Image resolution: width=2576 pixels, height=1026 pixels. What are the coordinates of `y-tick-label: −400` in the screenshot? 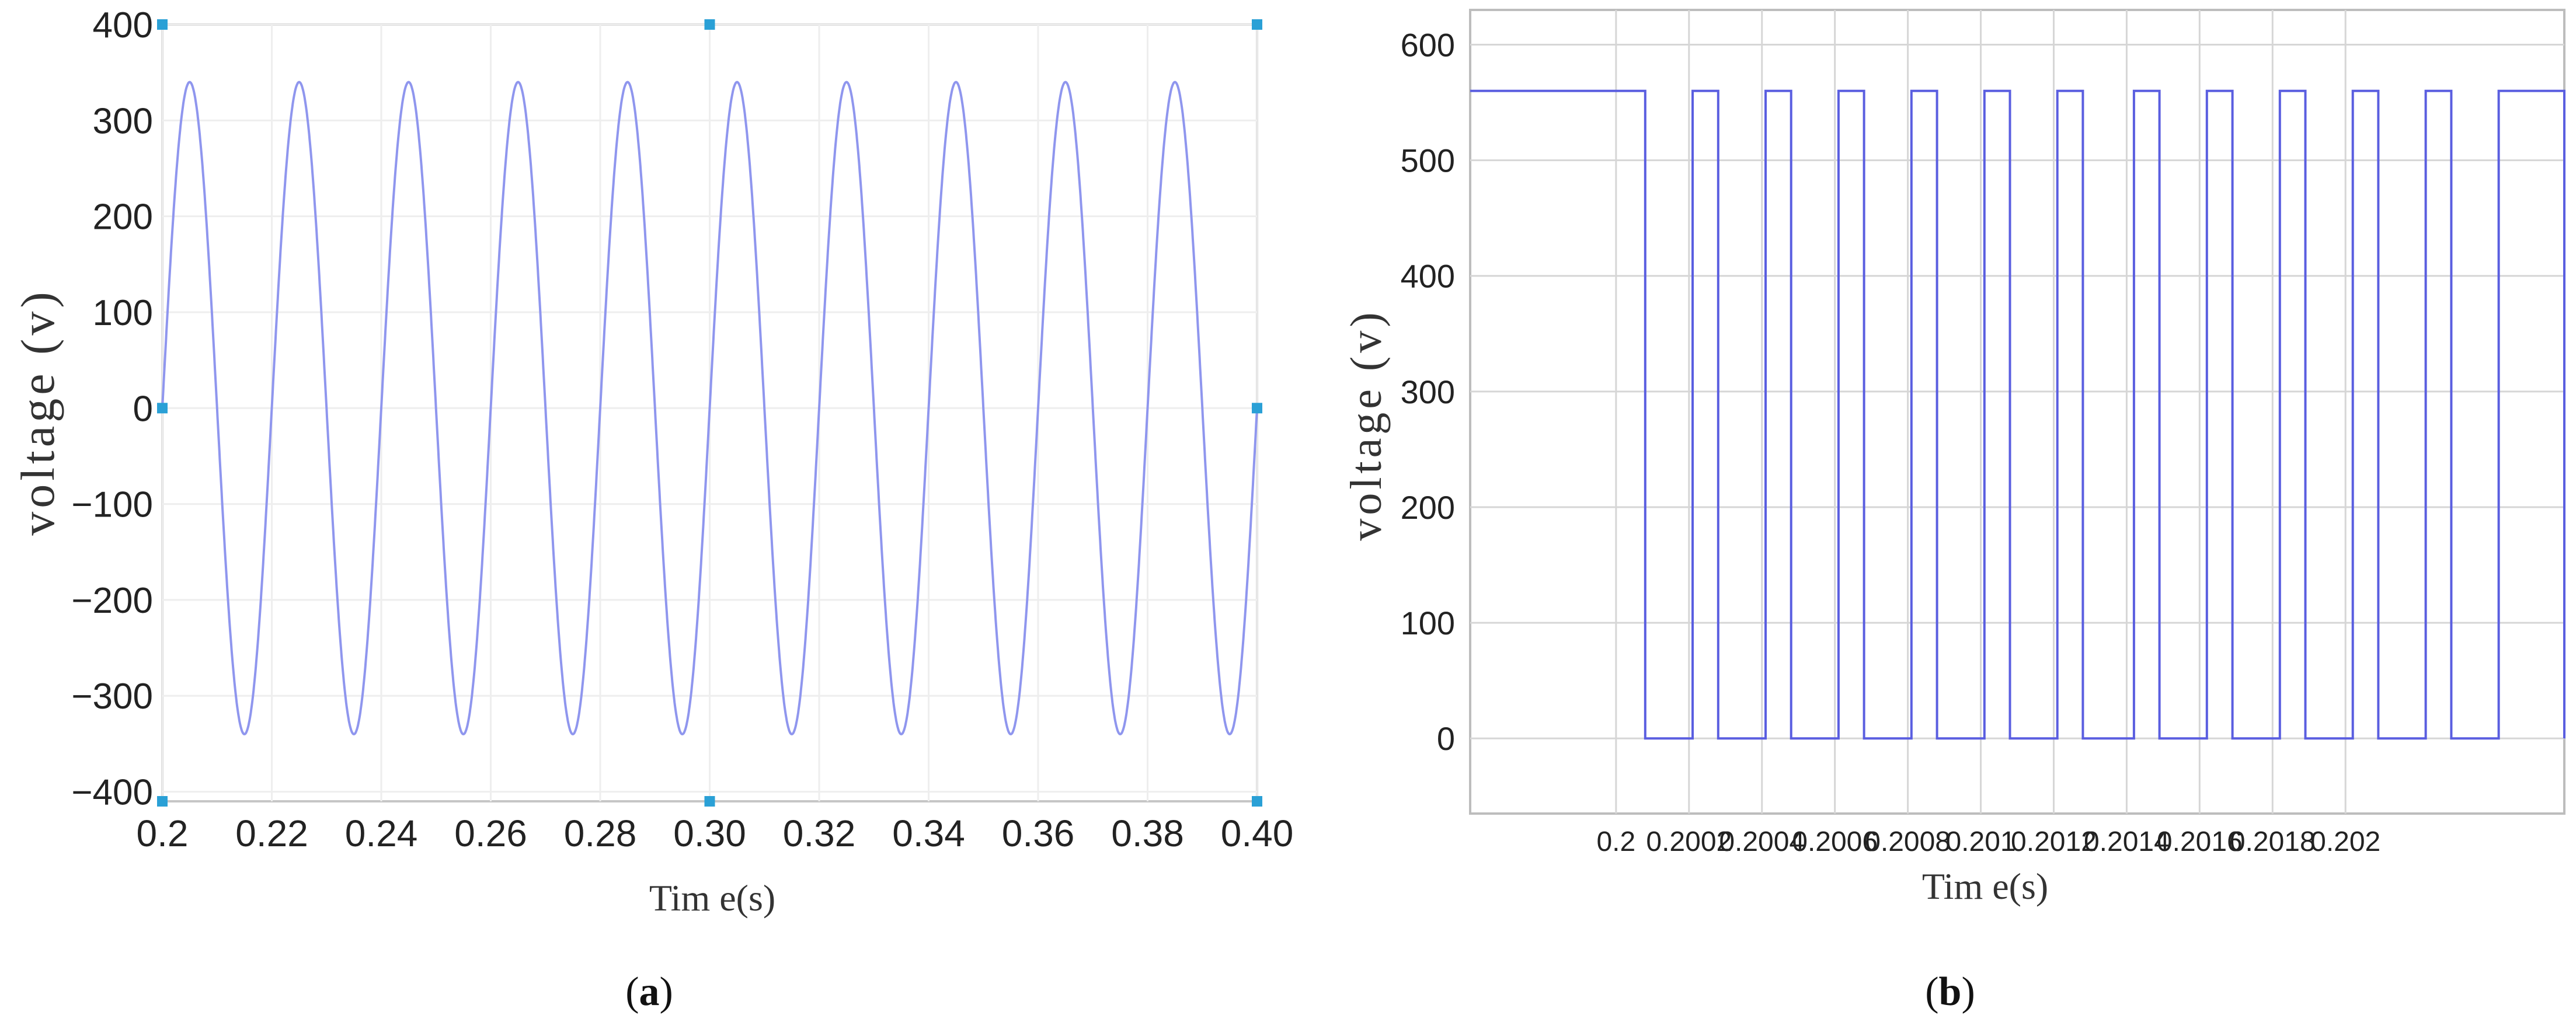 It's located at (112, 793).